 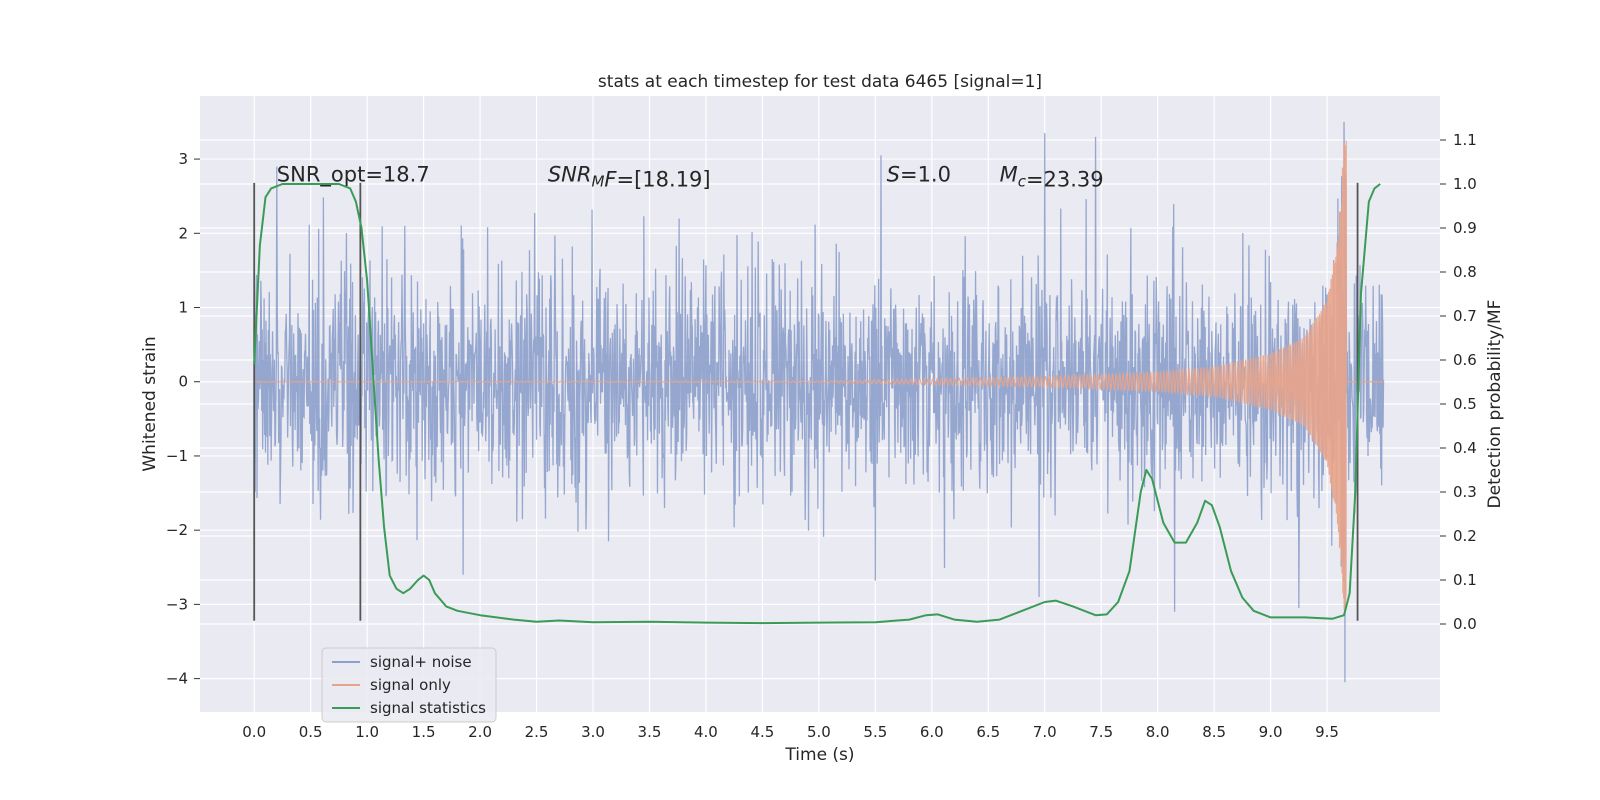 I want to click on legend-label-signal-statistics: signal statistics, so click(x=428, y=708).